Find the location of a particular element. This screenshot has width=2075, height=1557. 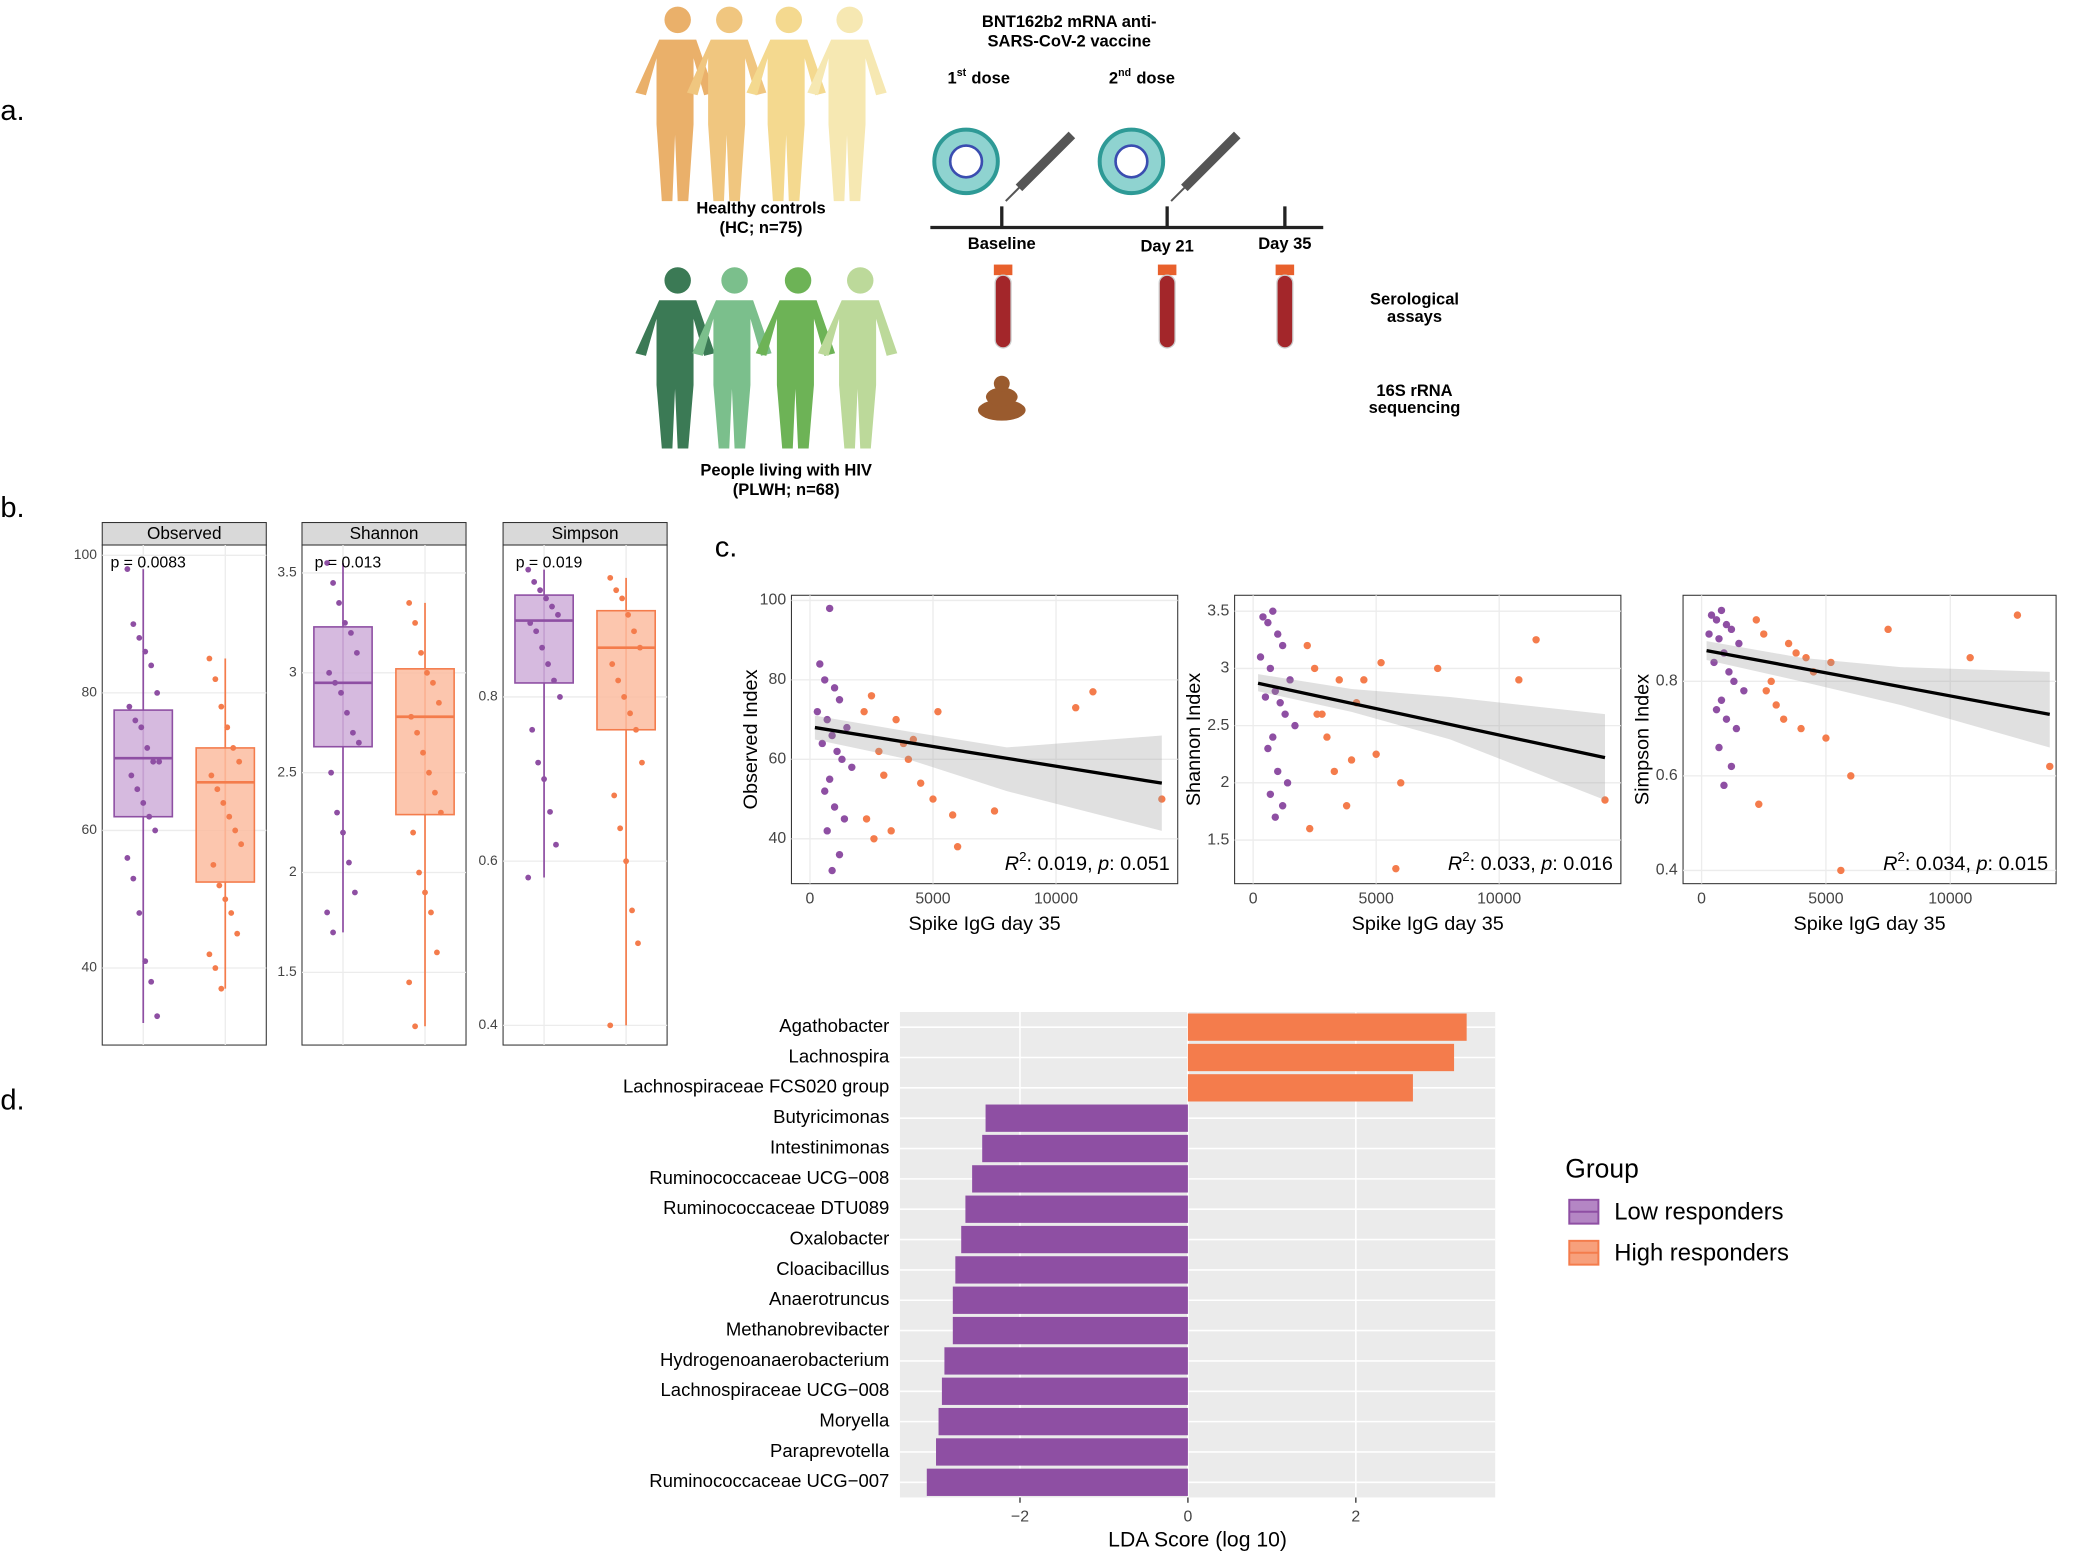

category-label: Moryella is located at coordinates (854, 1420).